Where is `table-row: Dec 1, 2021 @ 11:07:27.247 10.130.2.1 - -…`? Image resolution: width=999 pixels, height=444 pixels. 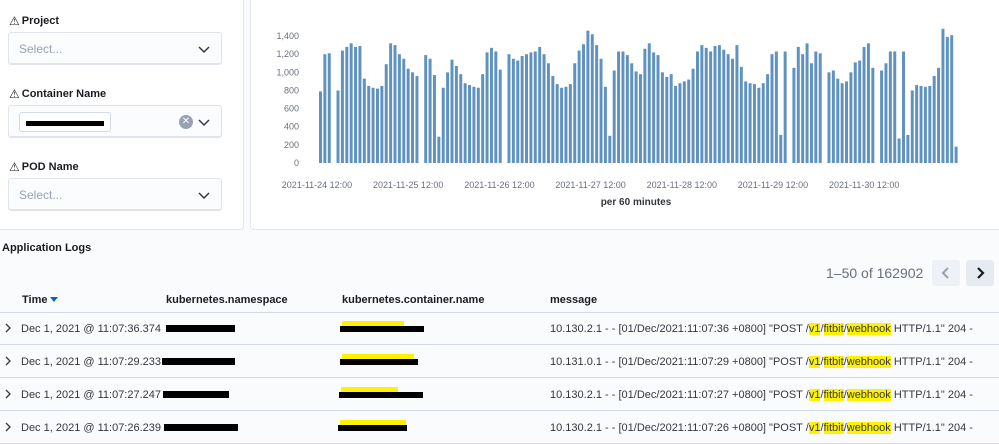 table-row: Dec 1, 2021 @ 11:07:27.247 10.130.2.1 - -… is located at coordinates (499, 395).